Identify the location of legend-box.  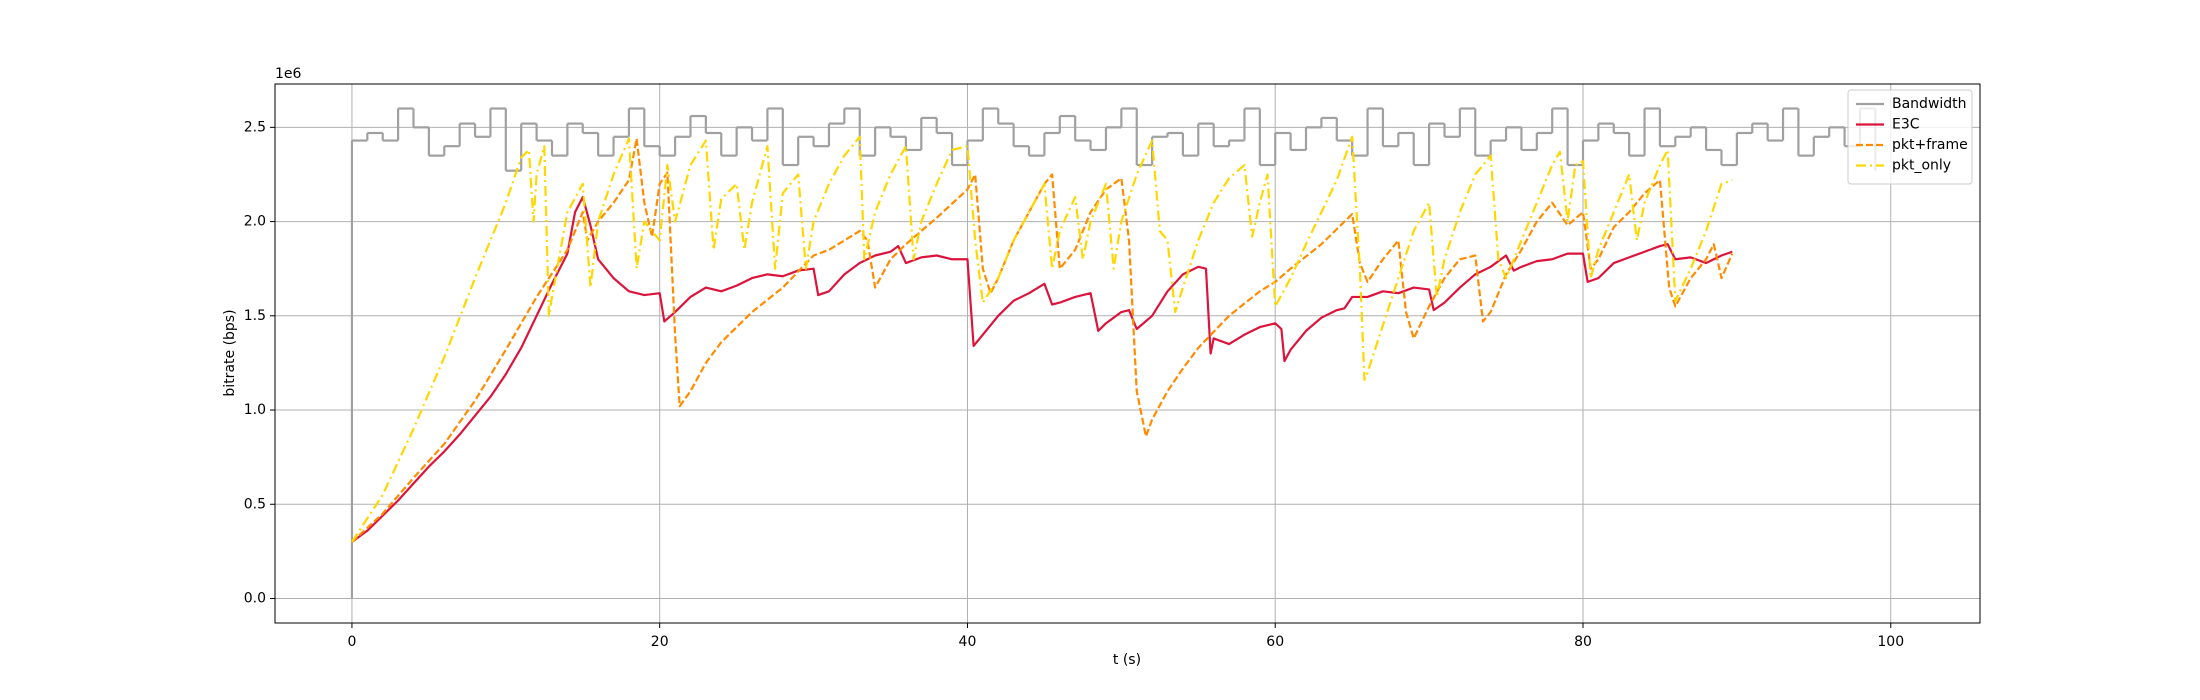
(1910, 137).